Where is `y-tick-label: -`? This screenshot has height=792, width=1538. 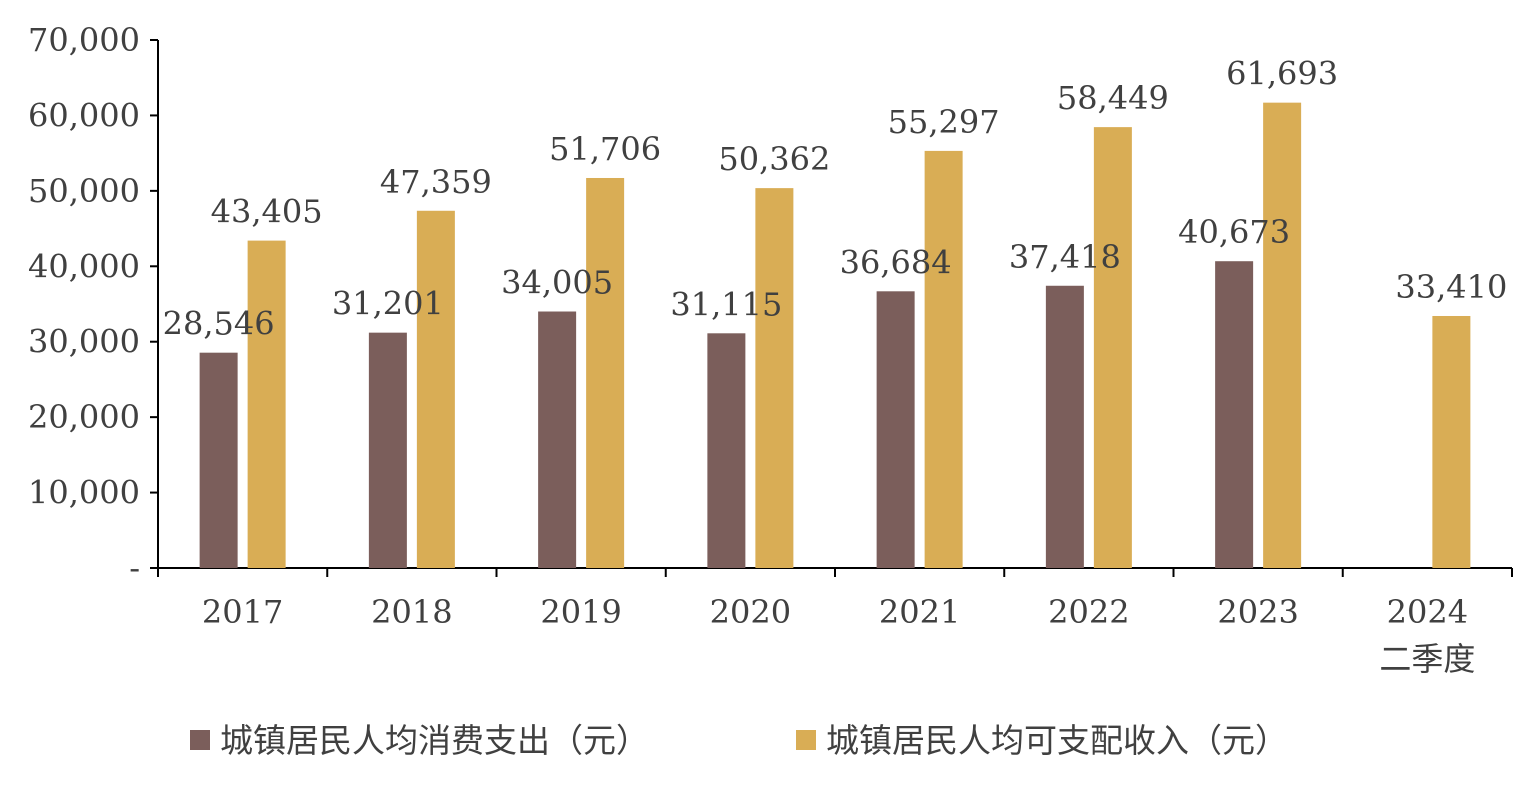 y-tick-label: - is located at coordinates (134, 568).